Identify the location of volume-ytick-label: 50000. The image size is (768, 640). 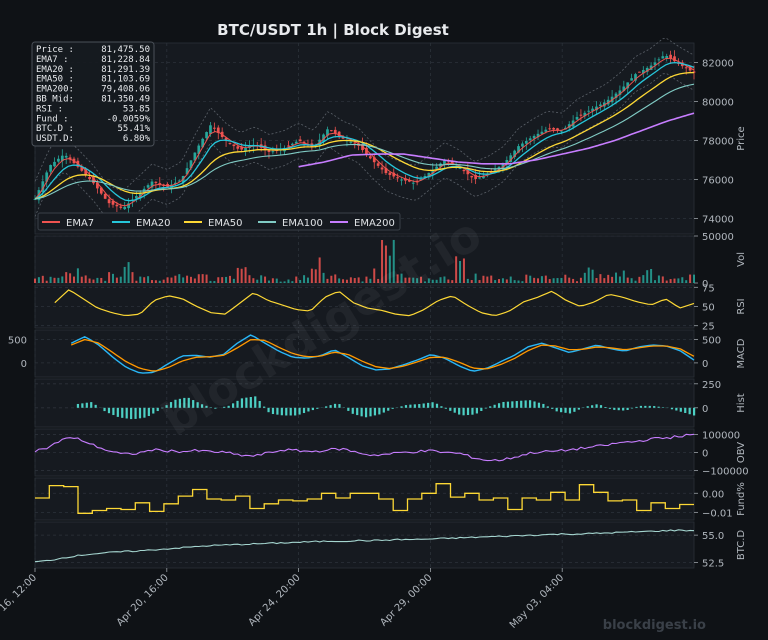
(718, 237).